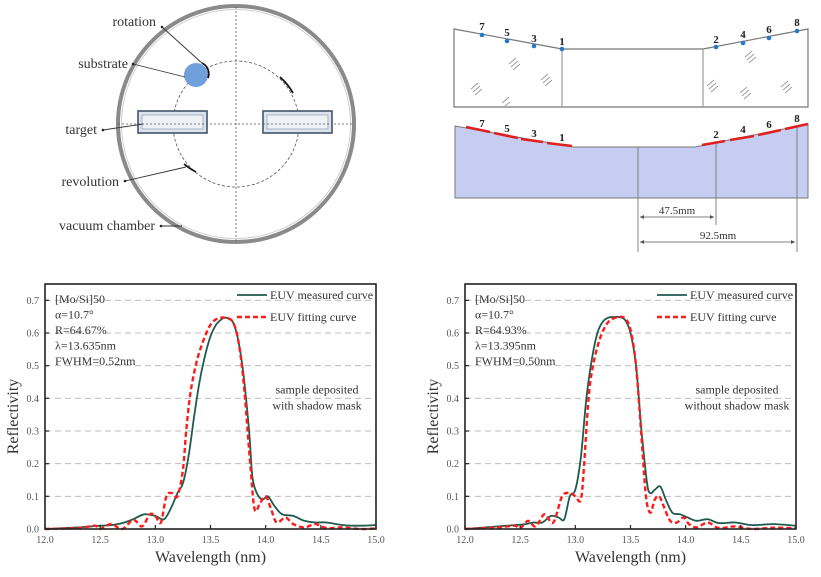  I want to click on dimension-47-5: 47.5mm, so click(677, 212).